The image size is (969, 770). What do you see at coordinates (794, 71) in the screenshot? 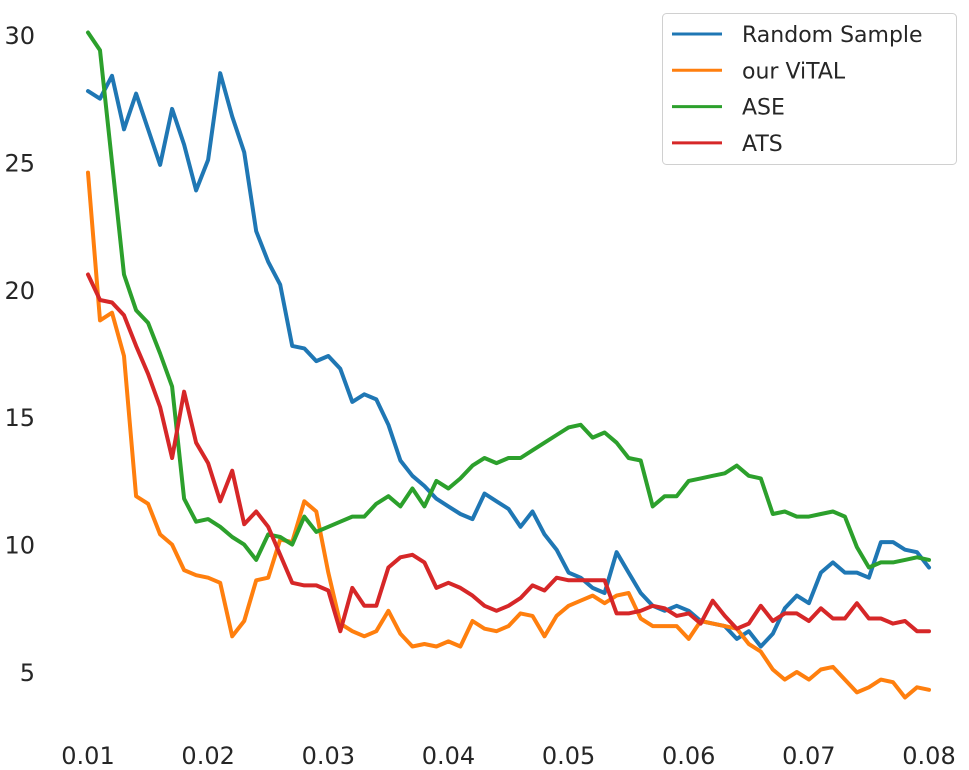
I see `legend-label-our-vital: our ViTAL` at bounding box center [794, 71].